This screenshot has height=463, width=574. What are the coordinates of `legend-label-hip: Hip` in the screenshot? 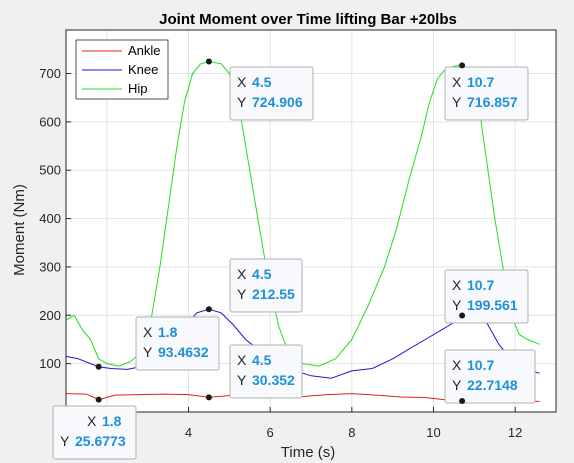 It's located at (138, 88).